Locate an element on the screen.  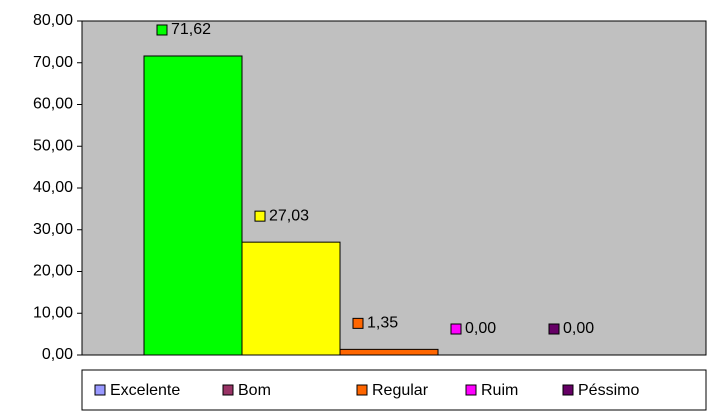
data-label: 71,62 is located at coordinates (191, 29).